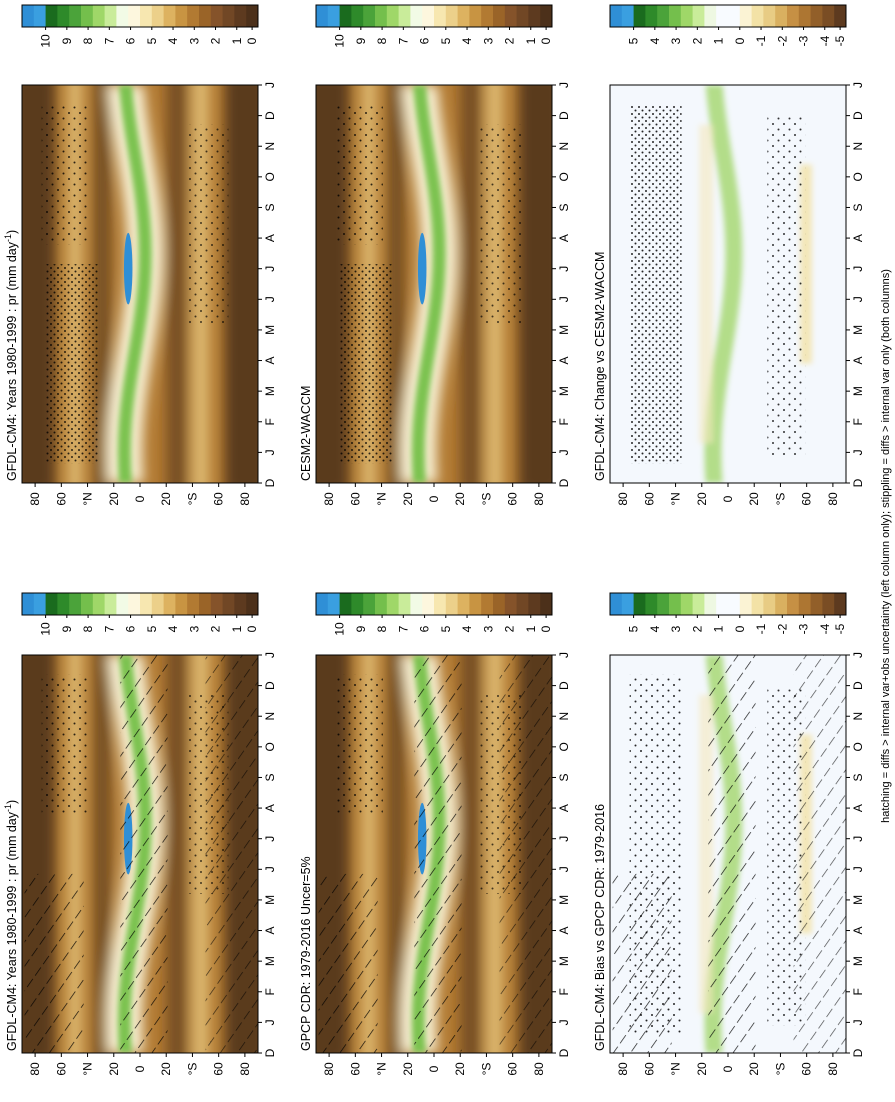 The width and height of the screenshot is (895, 1102). I want to click on polar-band-south, so click(535, 284).